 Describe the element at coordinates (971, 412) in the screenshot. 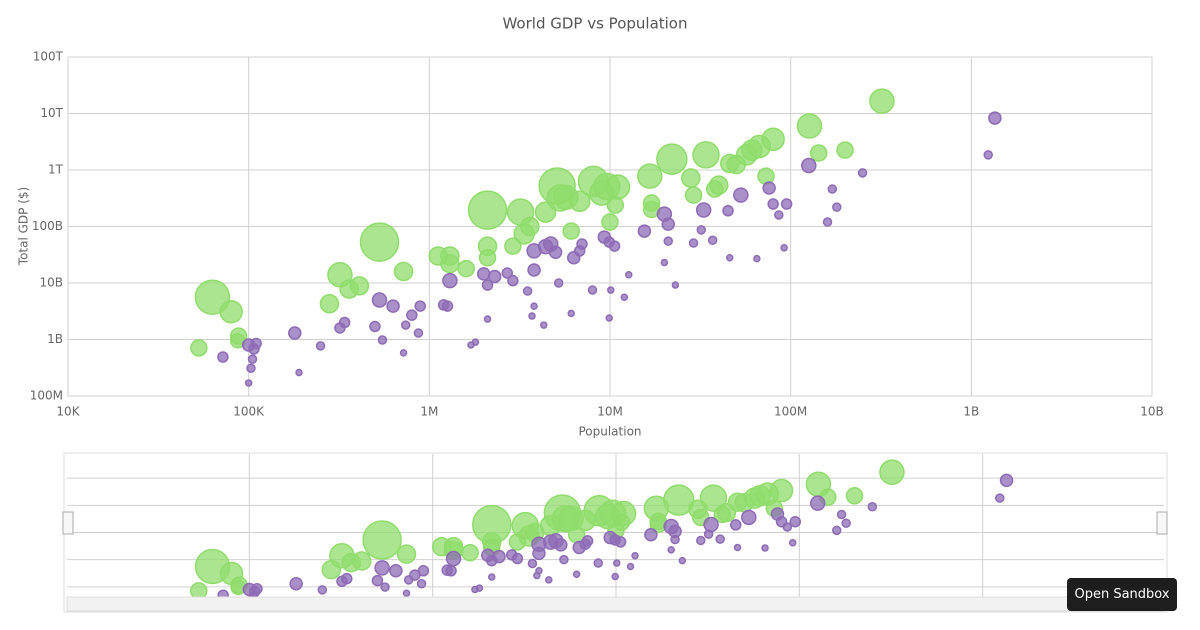

I see `x-tick-label: 1B` at that location.